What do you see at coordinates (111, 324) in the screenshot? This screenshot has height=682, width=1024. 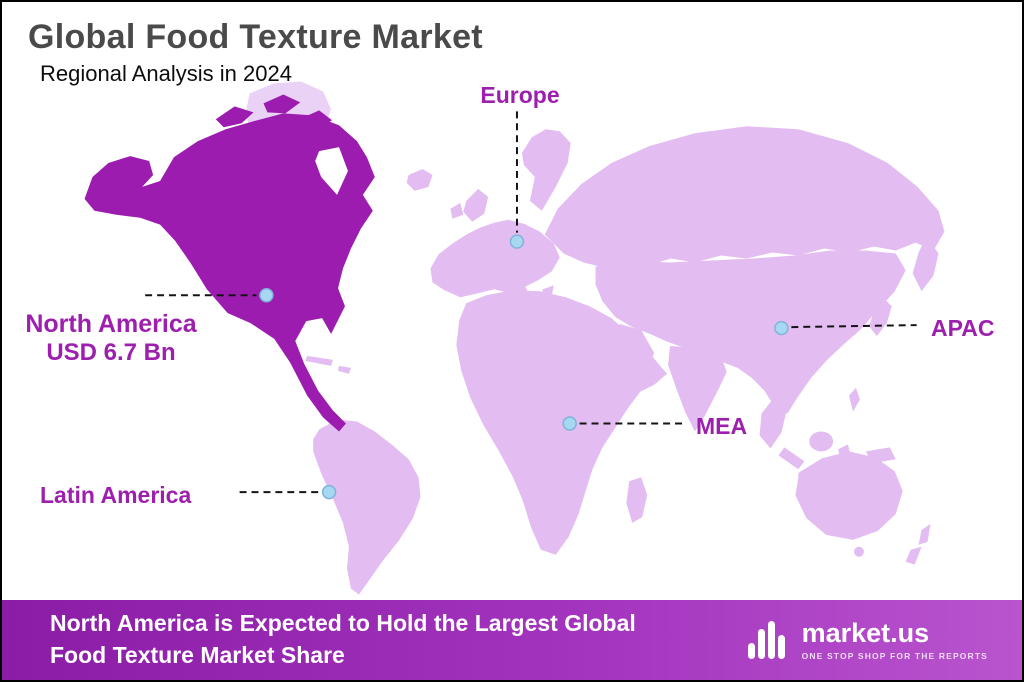 I see `north-america-label: North America` at bounding box center [111, 324].